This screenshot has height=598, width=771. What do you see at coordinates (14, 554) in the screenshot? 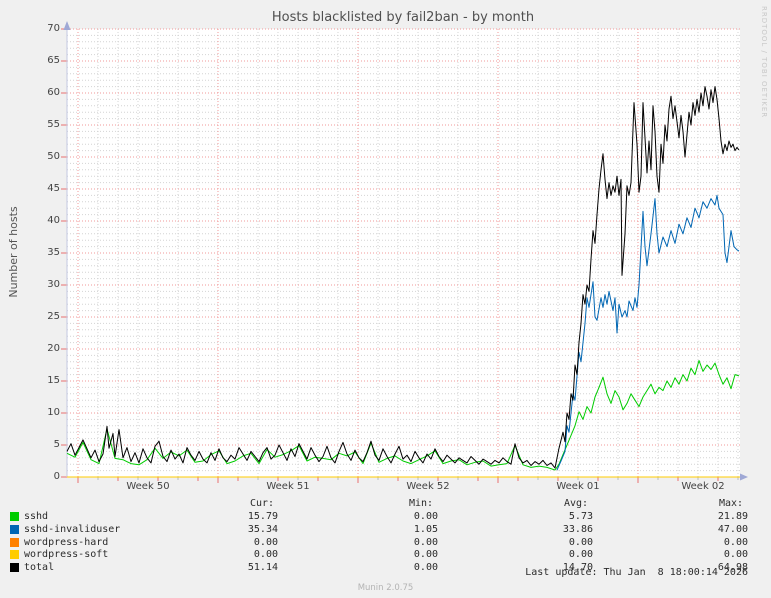
I see `legend-swatch-wordpress-soft` at bounding box center [14, 554].